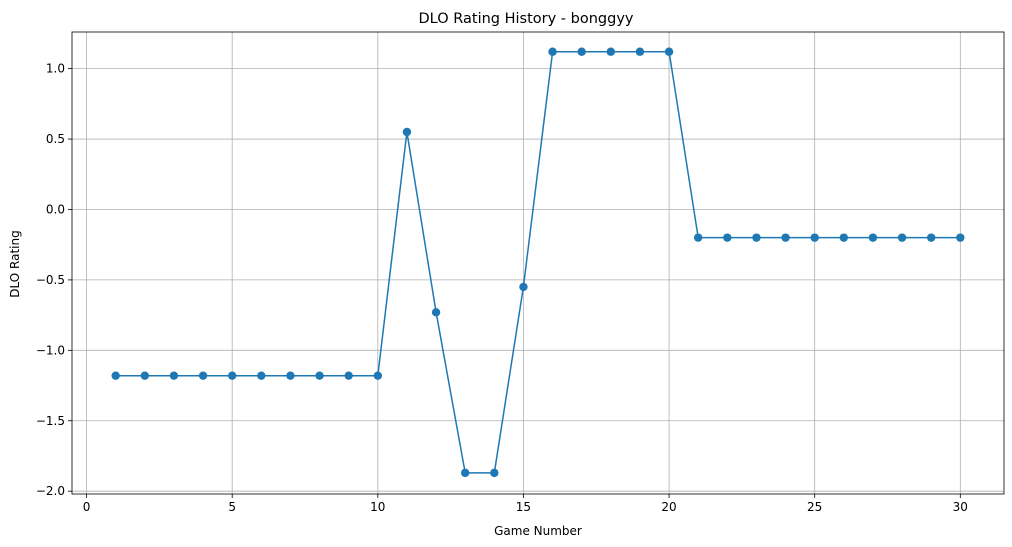 The width and height of the screenshot is (1012, 547). What do you see at coordinates (55, 209) in the screenshot?
I see `y-tick-label: 0.0` at bounding box center [55, 209].